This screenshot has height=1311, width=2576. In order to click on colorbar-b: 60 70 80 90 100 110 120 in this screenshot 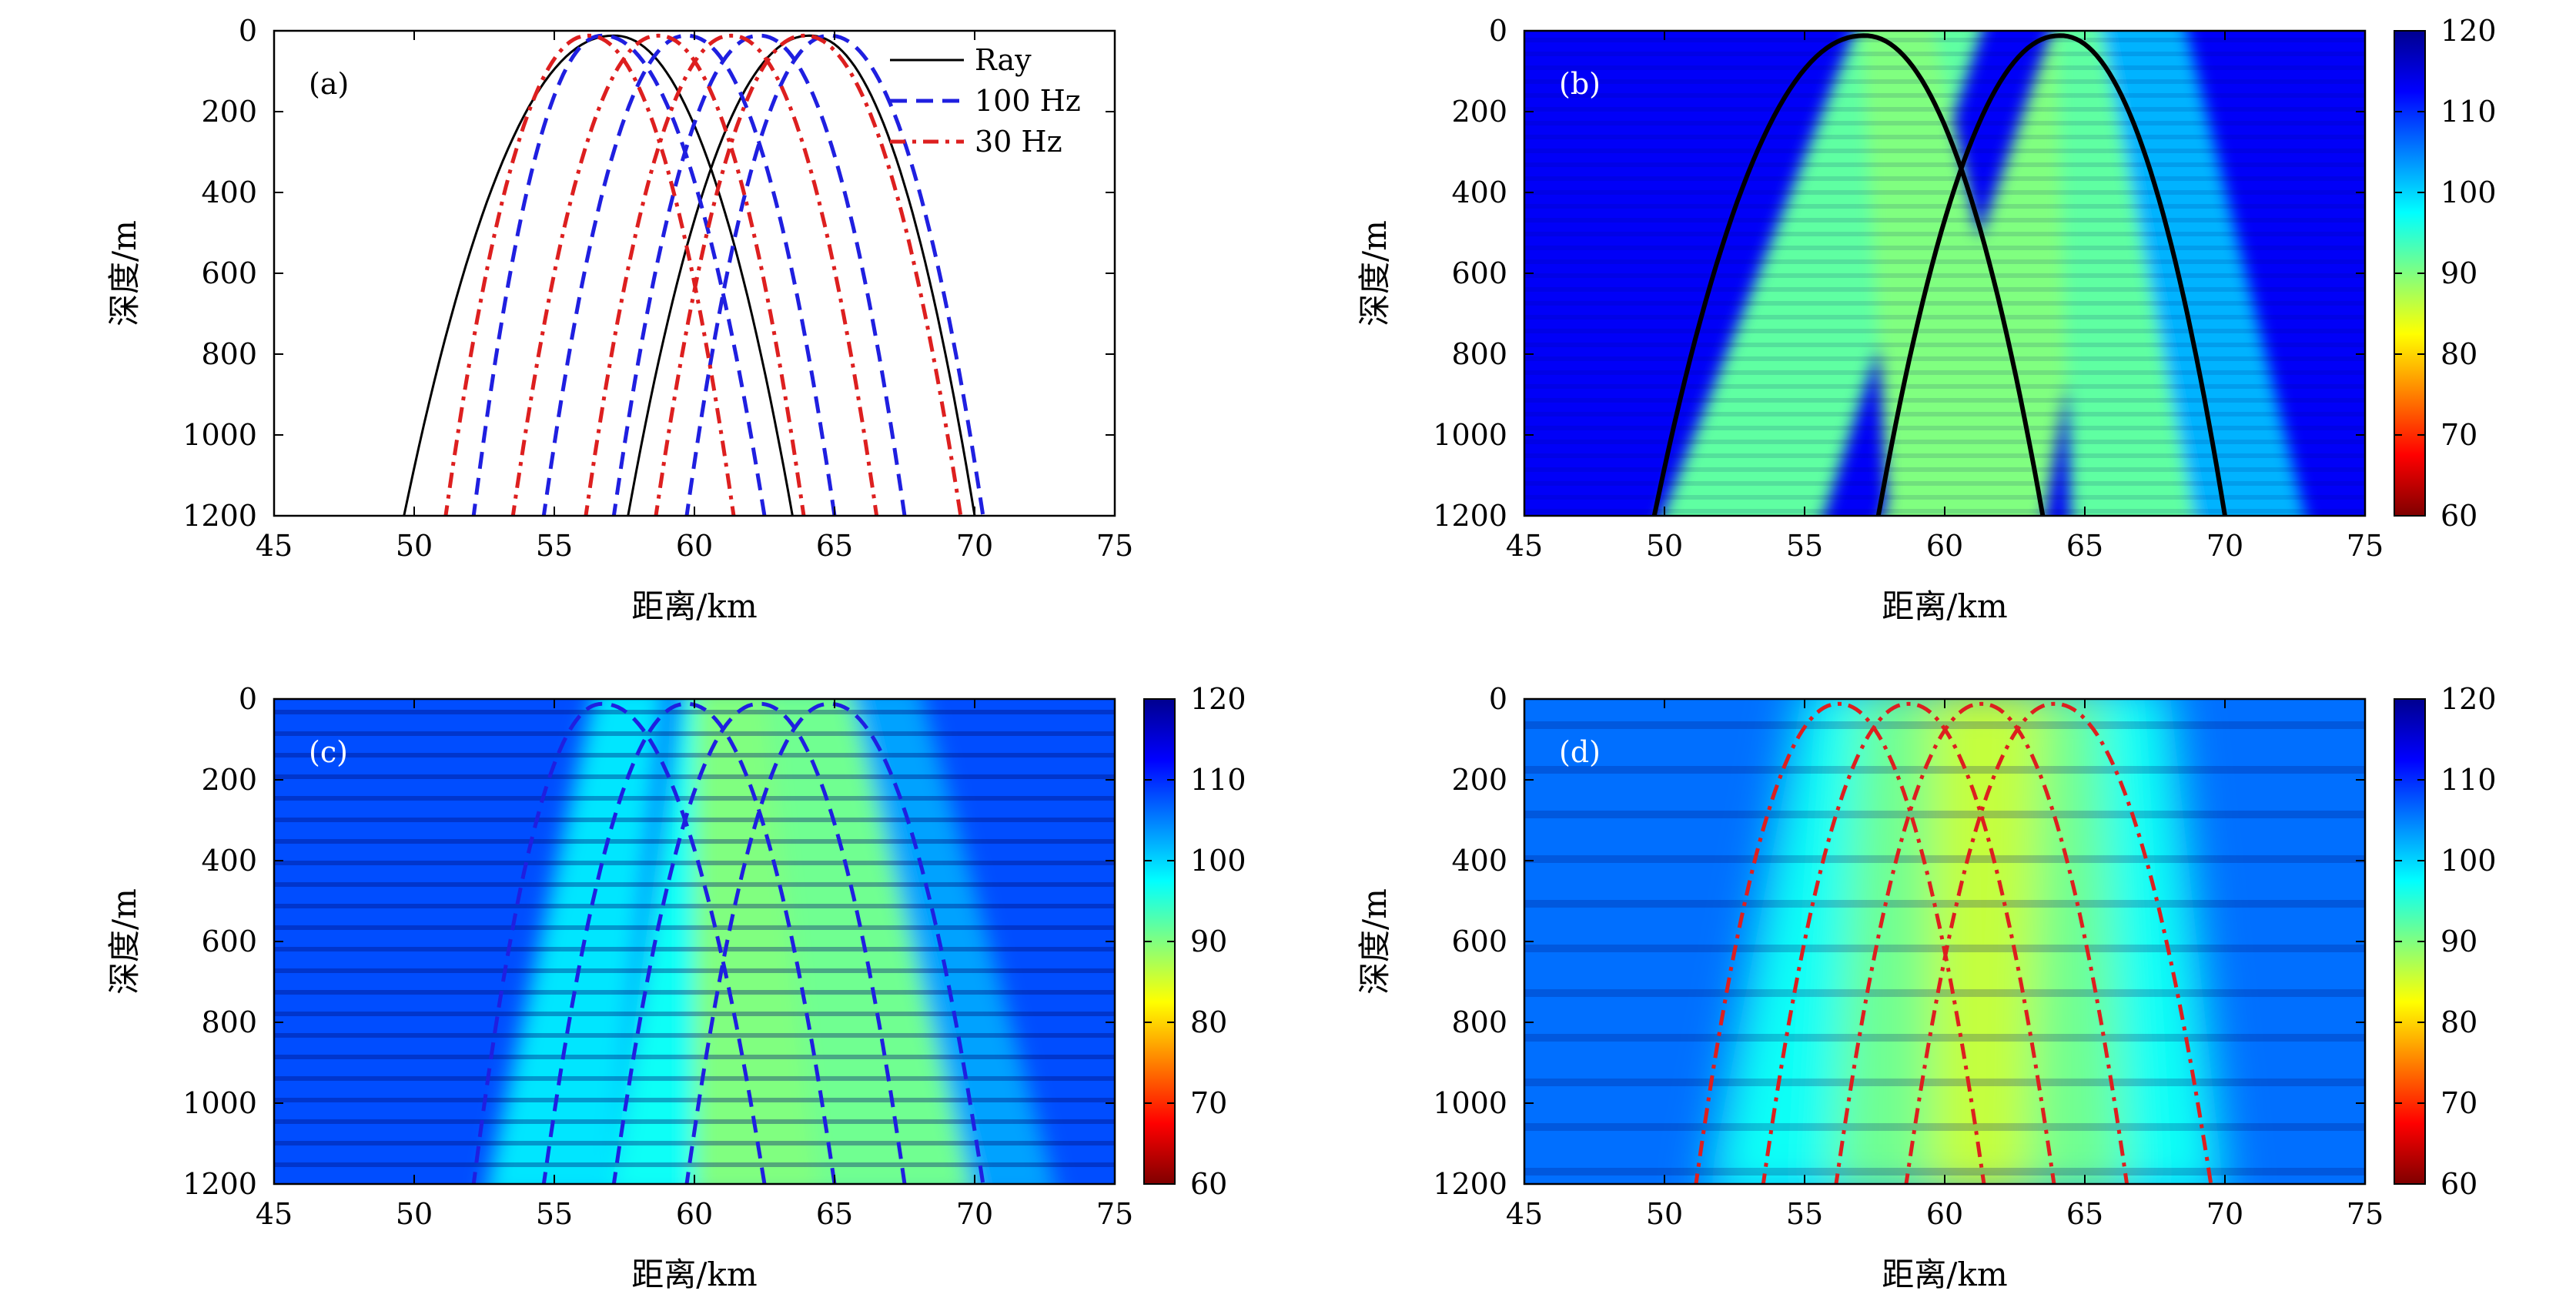, I will do `click(2445, 273)`.